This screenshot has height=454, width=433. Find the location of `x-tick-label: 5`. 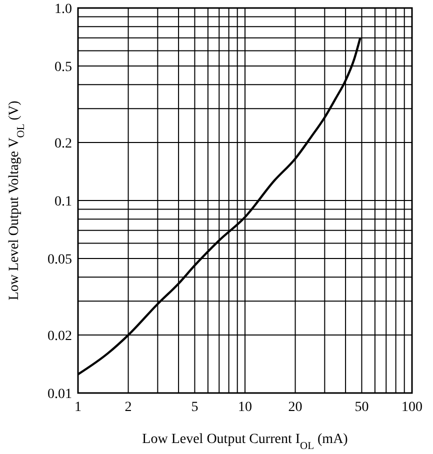

x-tick-label: 5 is located at coordinates (194, 407).